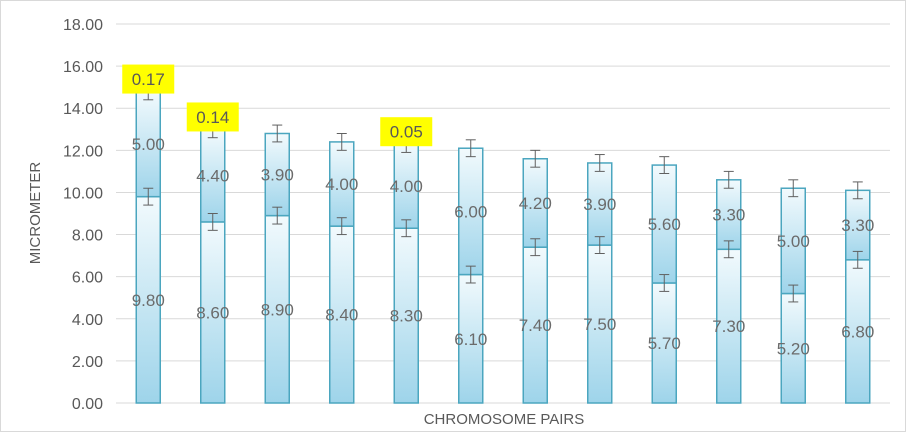  I want to click on y-tick-label: 16.00, so click(83, 67).